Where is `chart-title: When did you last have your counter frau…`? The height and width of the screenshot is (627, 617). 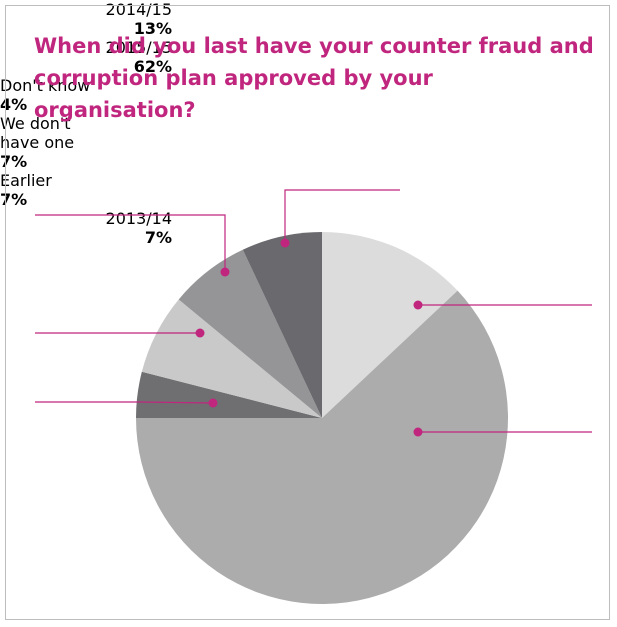 chart-title: When did you last have your counter frau… is located at coordinates (314, 78).